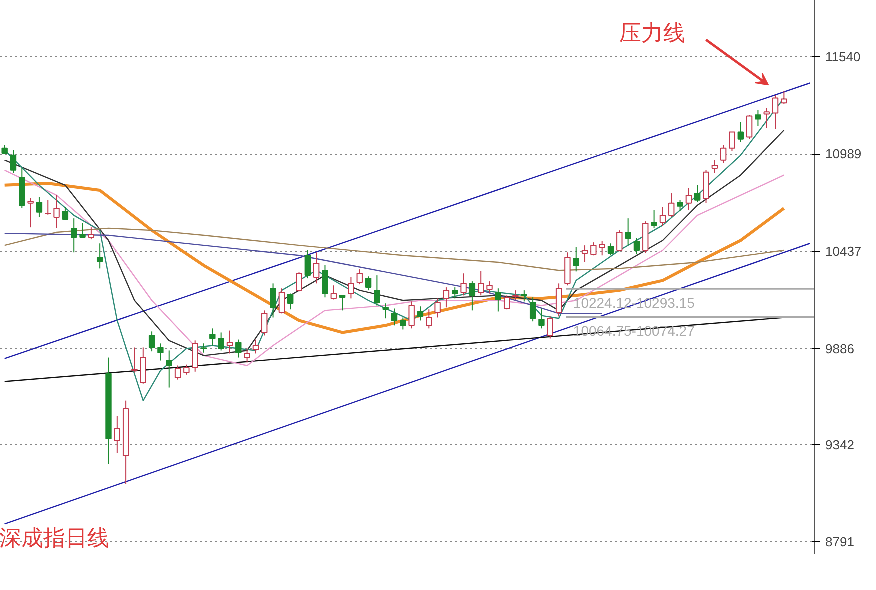 This screenshot has height=590, width=876. What do you see at coordinates (844, 252) in the screenshot?
I see `y-tick-label: 10437` at bounding box center [844, 252].